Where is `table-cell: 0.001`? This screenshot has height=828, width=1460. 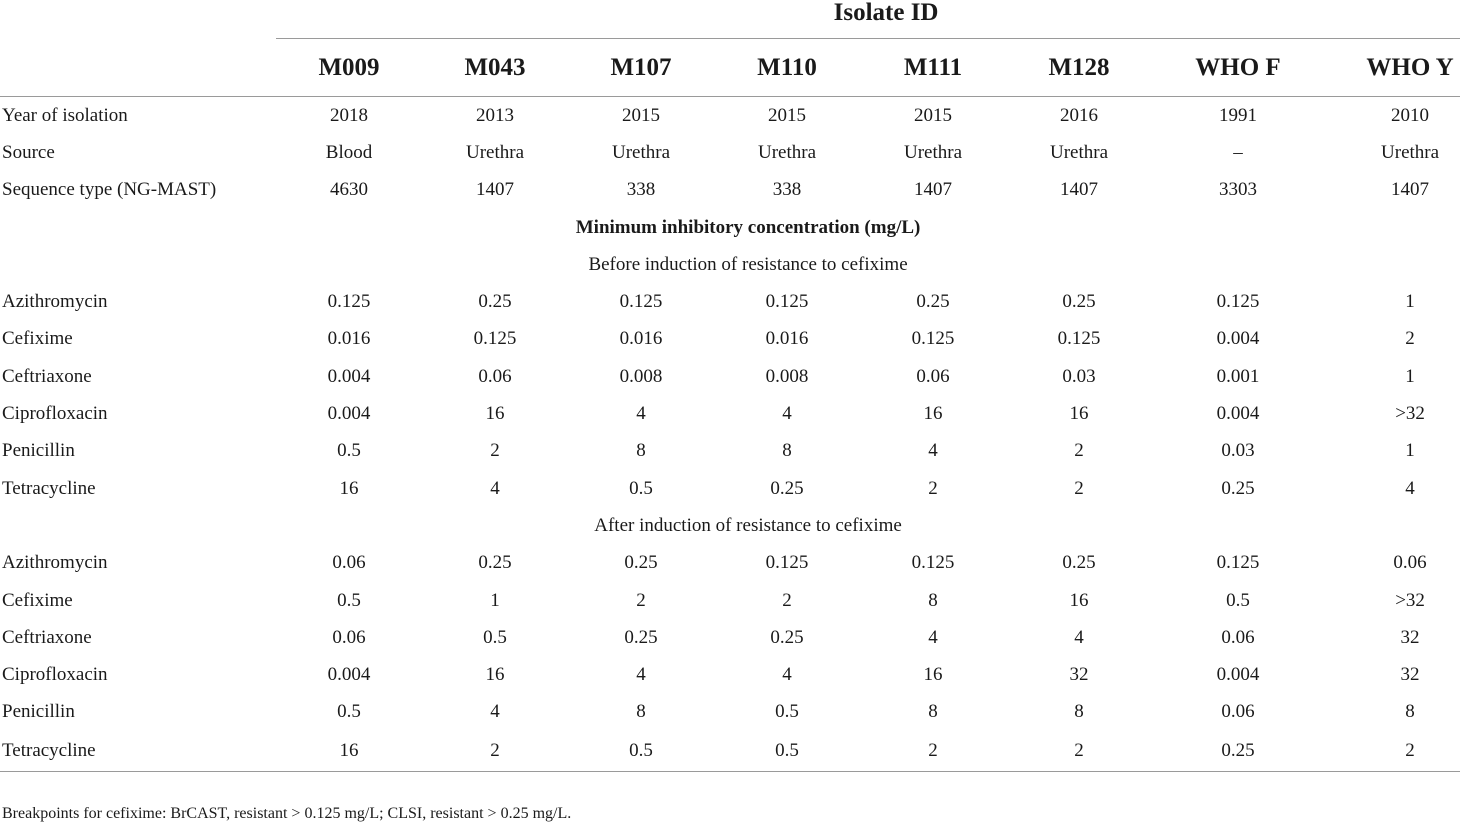 table-cell: 0.001 is located at coordinates (1238, 376).